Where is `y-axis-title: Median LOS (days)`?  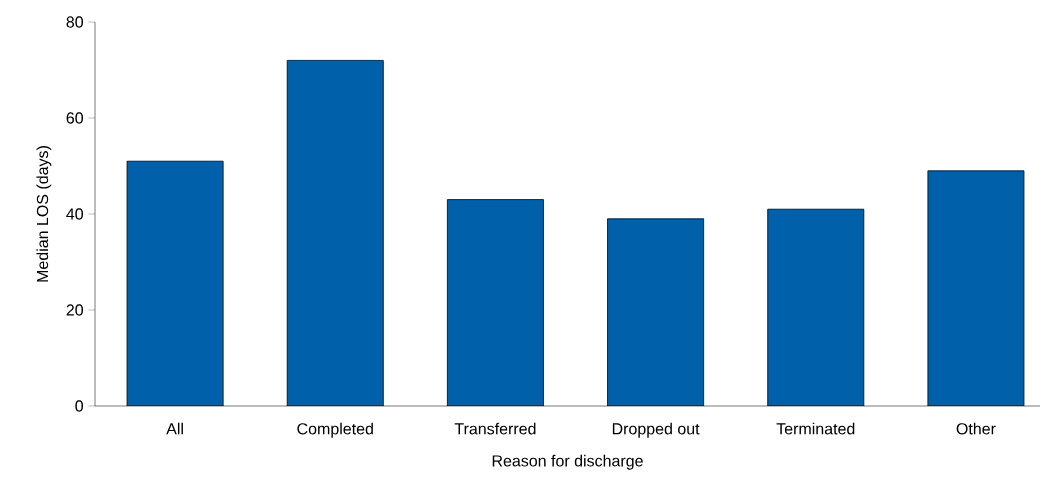
y-axis-title: Median LOS (days) is located at coordinates (44, 214).